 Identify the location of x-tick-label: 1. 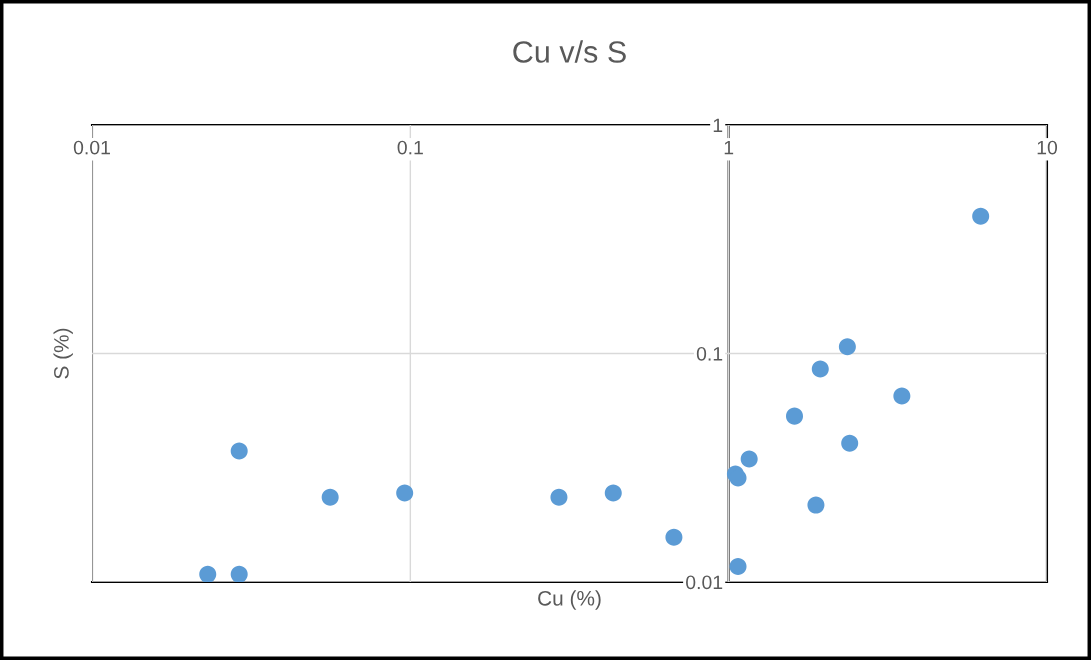
(729, 147).